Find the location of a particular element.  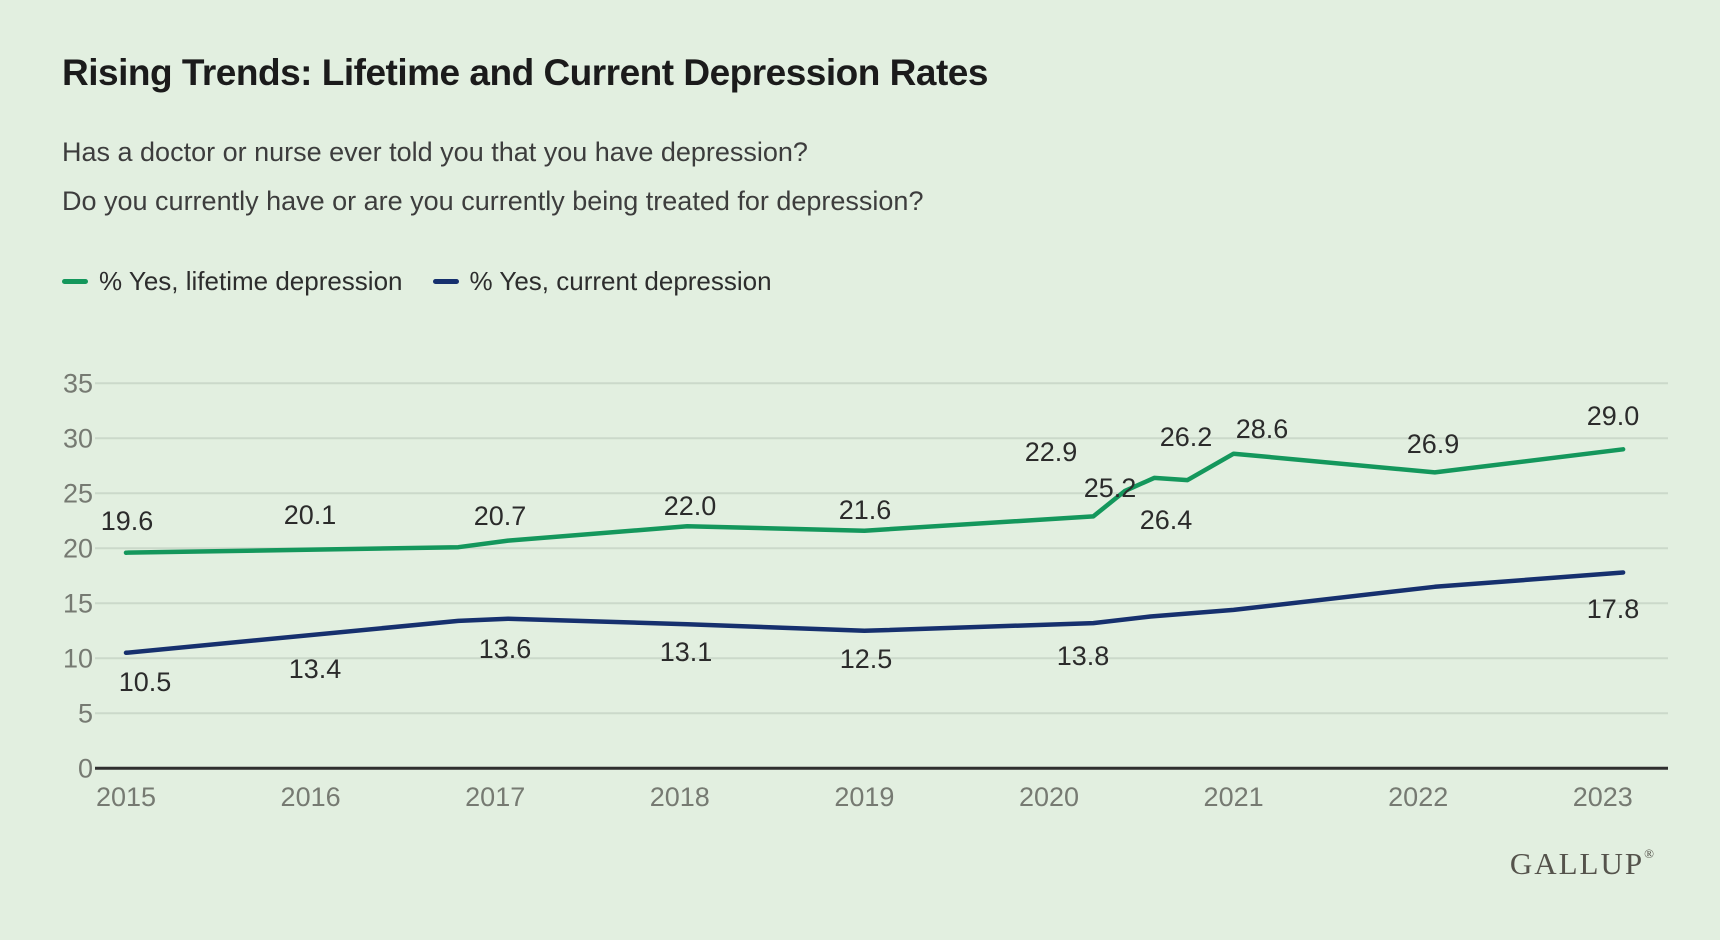

y-tick-label: 0 is located at coordinates (85, 768).